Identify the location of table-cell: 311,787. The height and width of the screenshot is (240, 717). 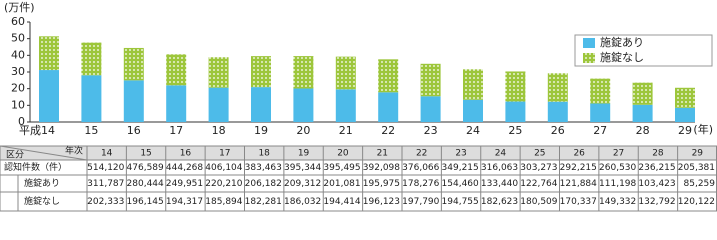
(105, 184).